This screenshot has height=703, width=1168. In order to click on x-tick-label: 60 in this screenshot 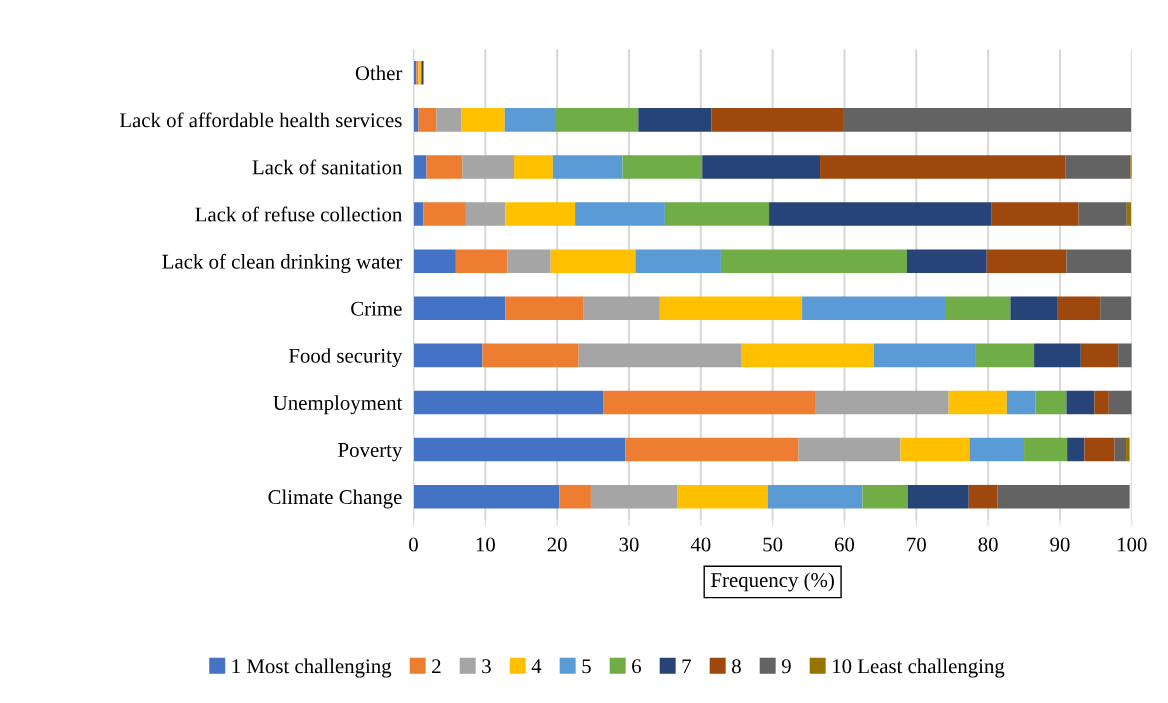, I will do `click(844, 544)`.